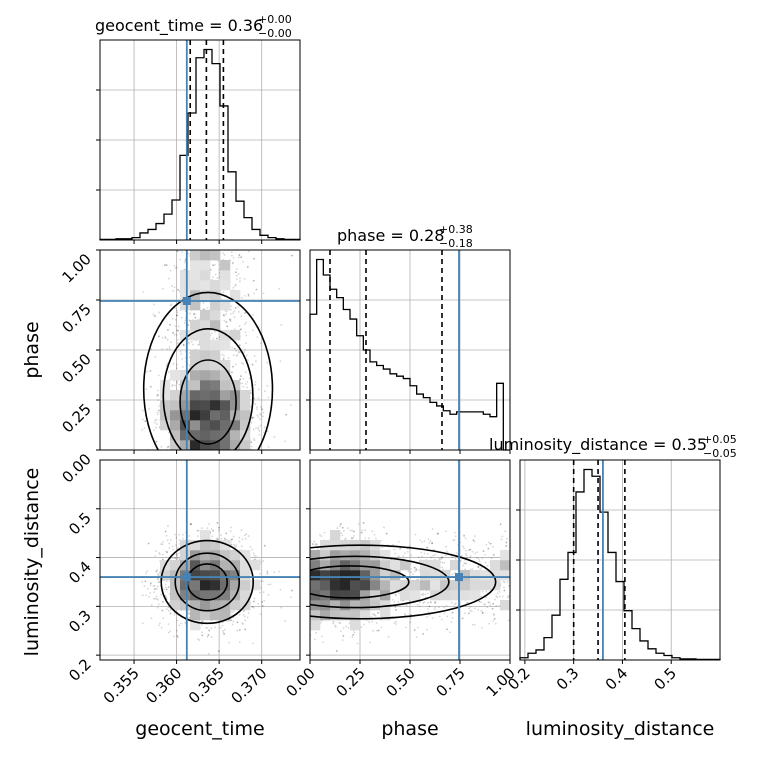  What do you see at coordinates (179, 26) in the screenshot?
I see `title-main: geocent_time = 0.36` at bounding box center [179, 26].